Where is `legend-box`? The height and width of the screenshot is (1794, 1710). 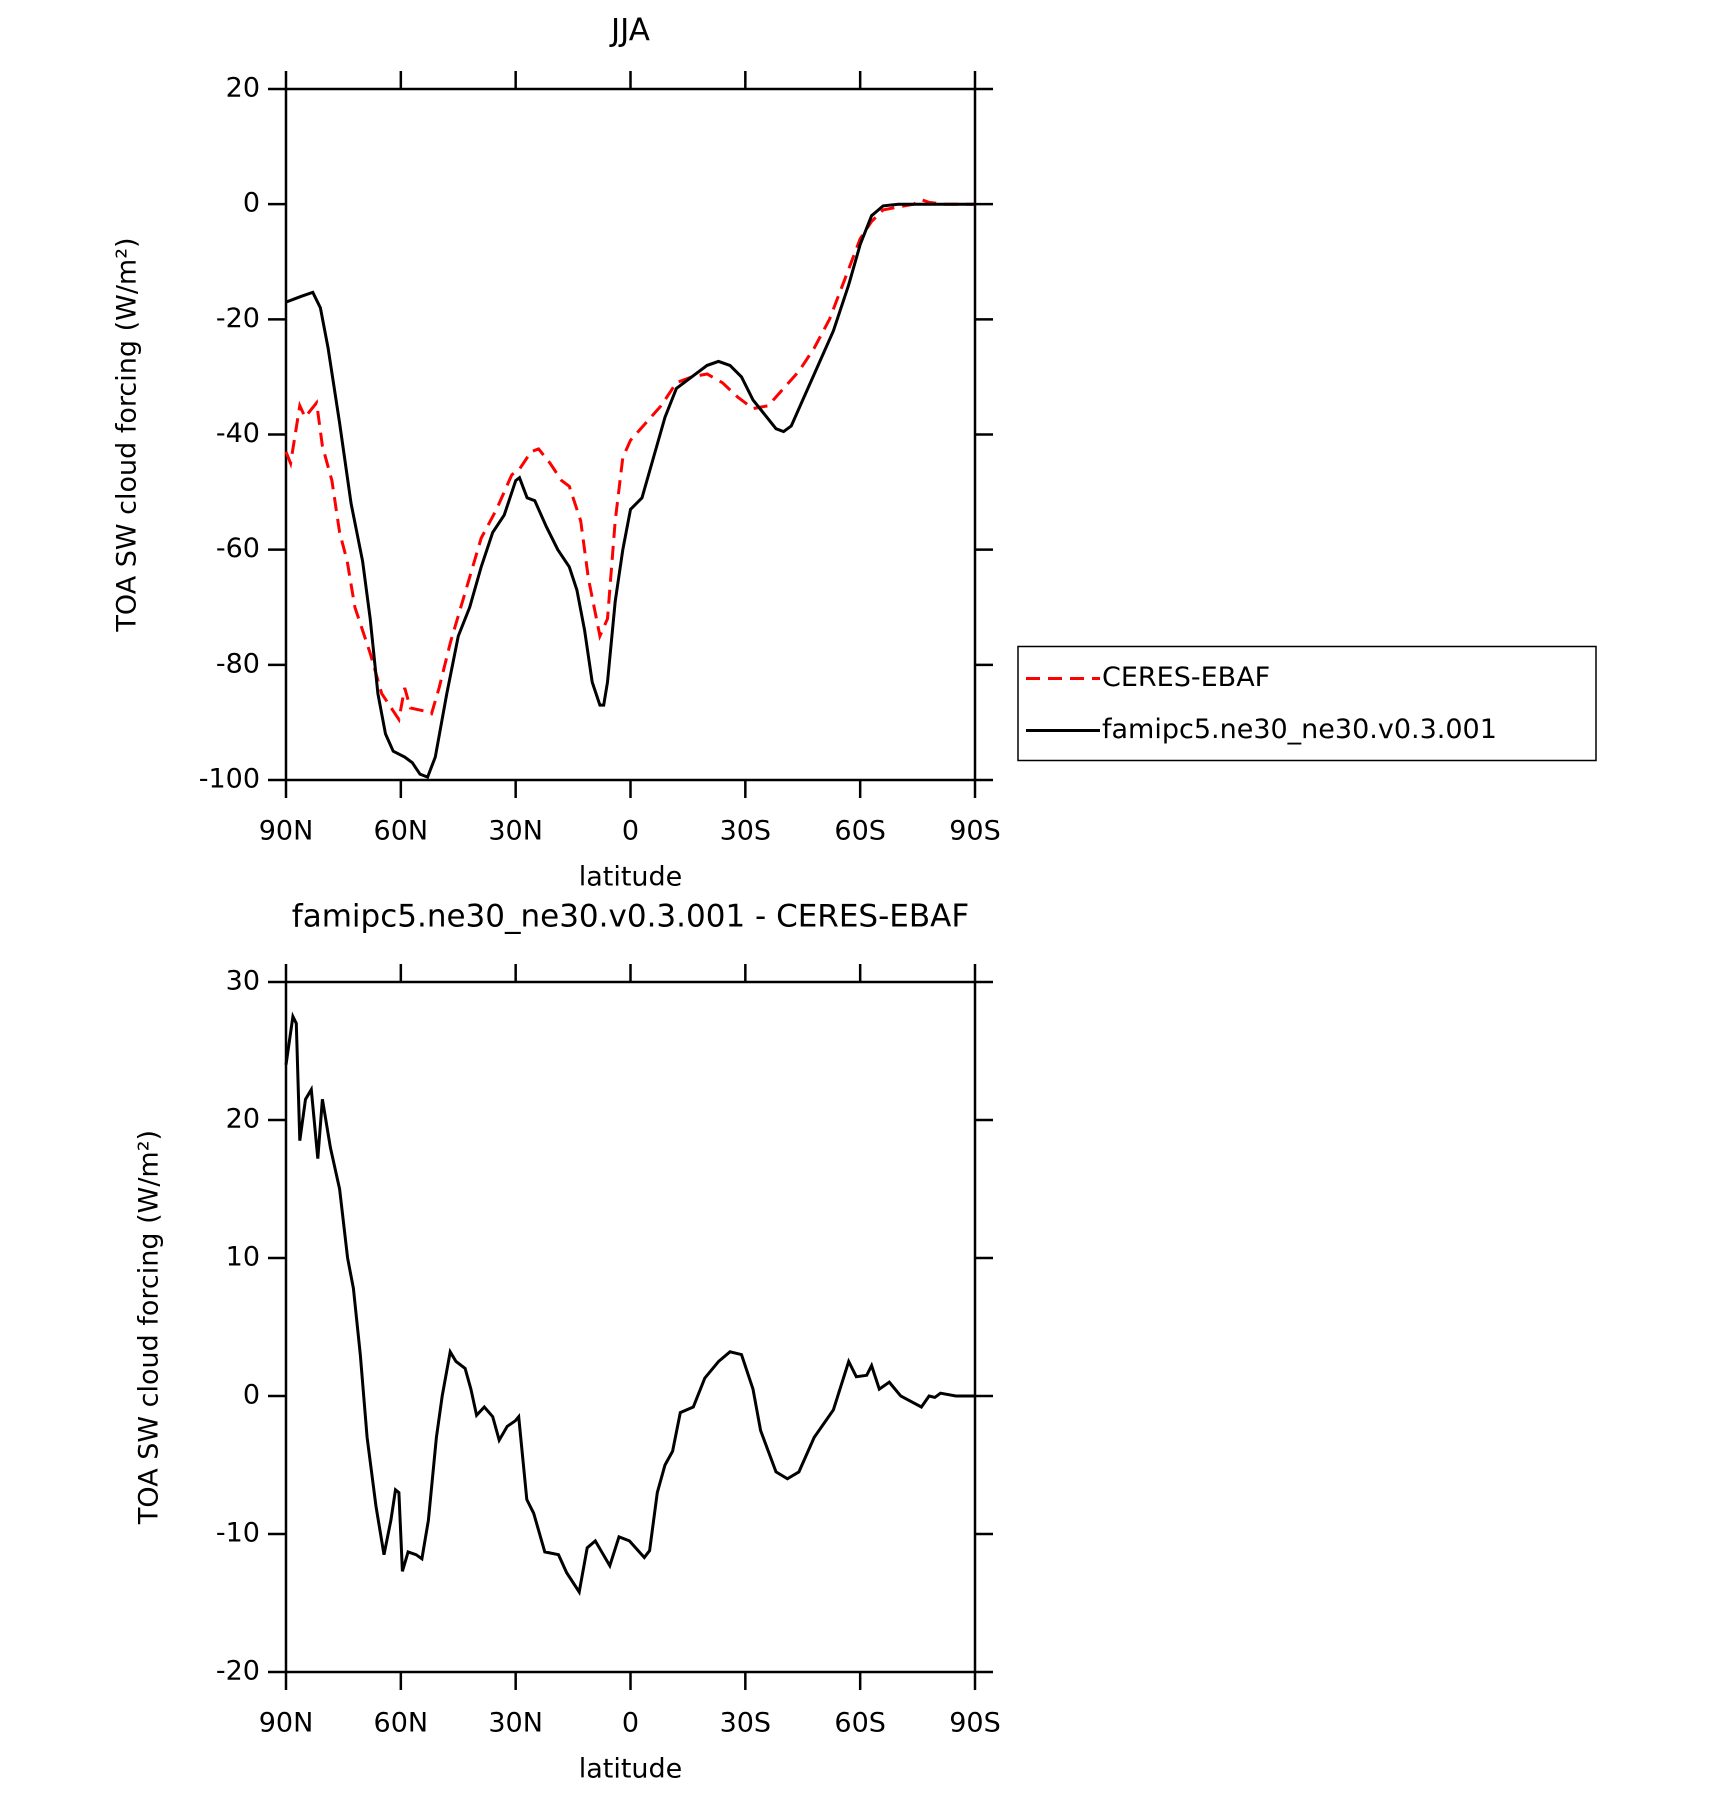
legend-box is located at coordinates (1307, 703).